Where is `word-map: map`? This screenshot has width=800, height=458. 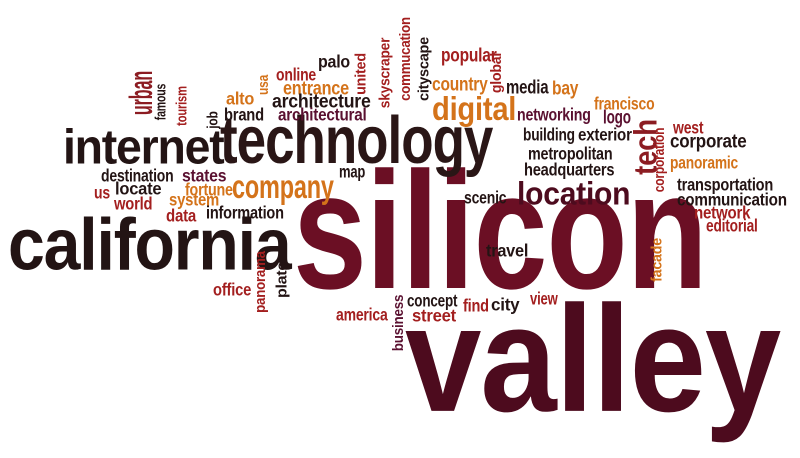
word-map: map is located at coordinates (352, 171).